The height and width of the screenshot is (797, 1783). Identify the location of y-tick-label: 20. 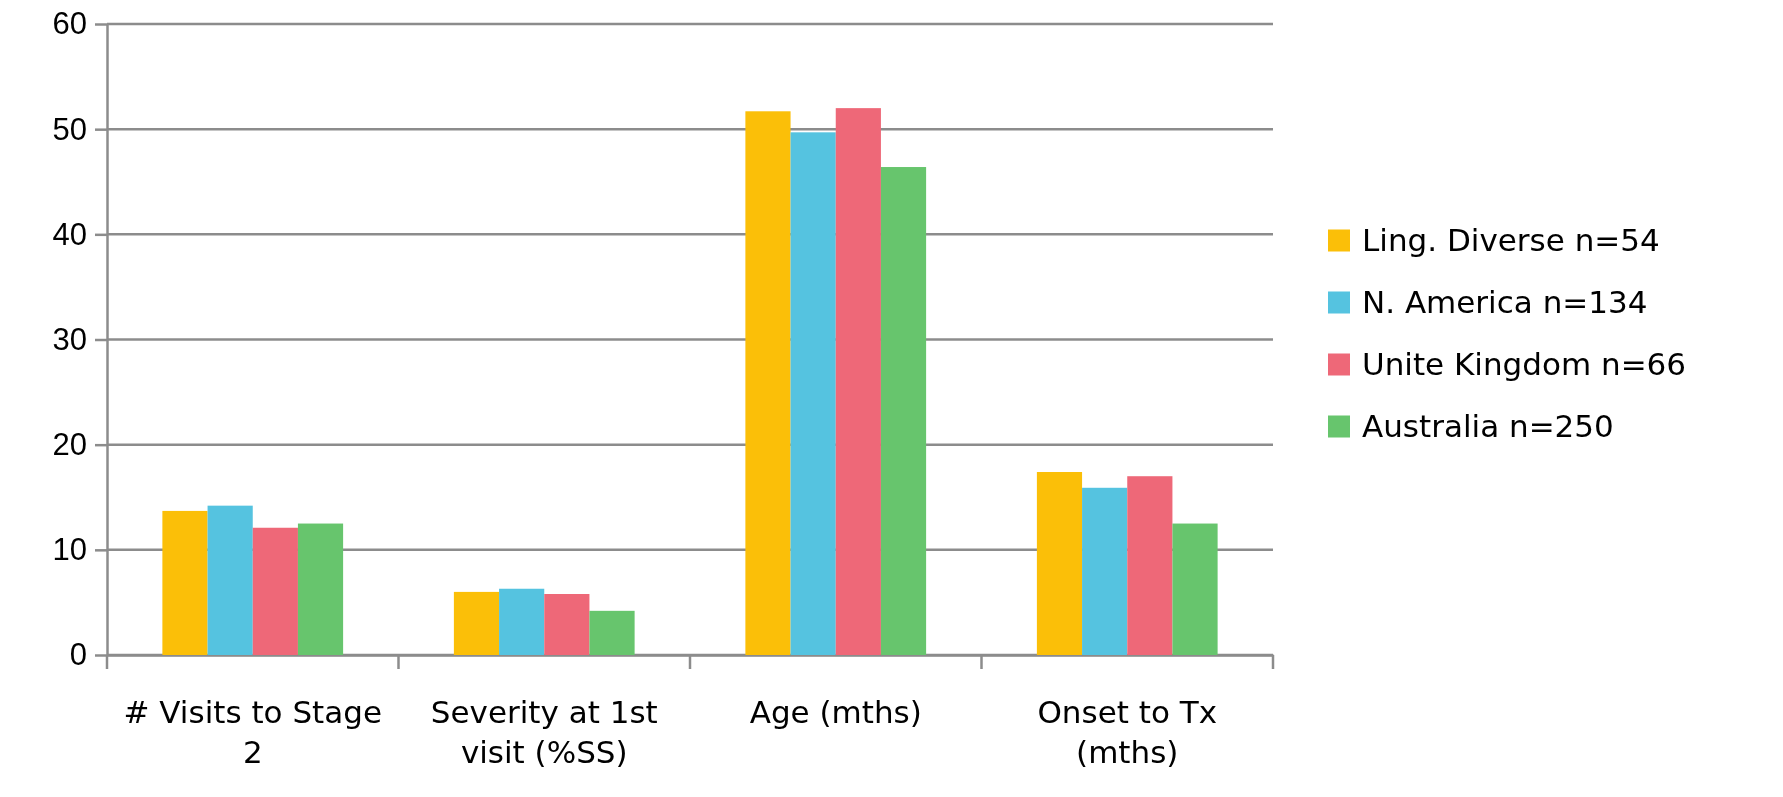
(69, 445).